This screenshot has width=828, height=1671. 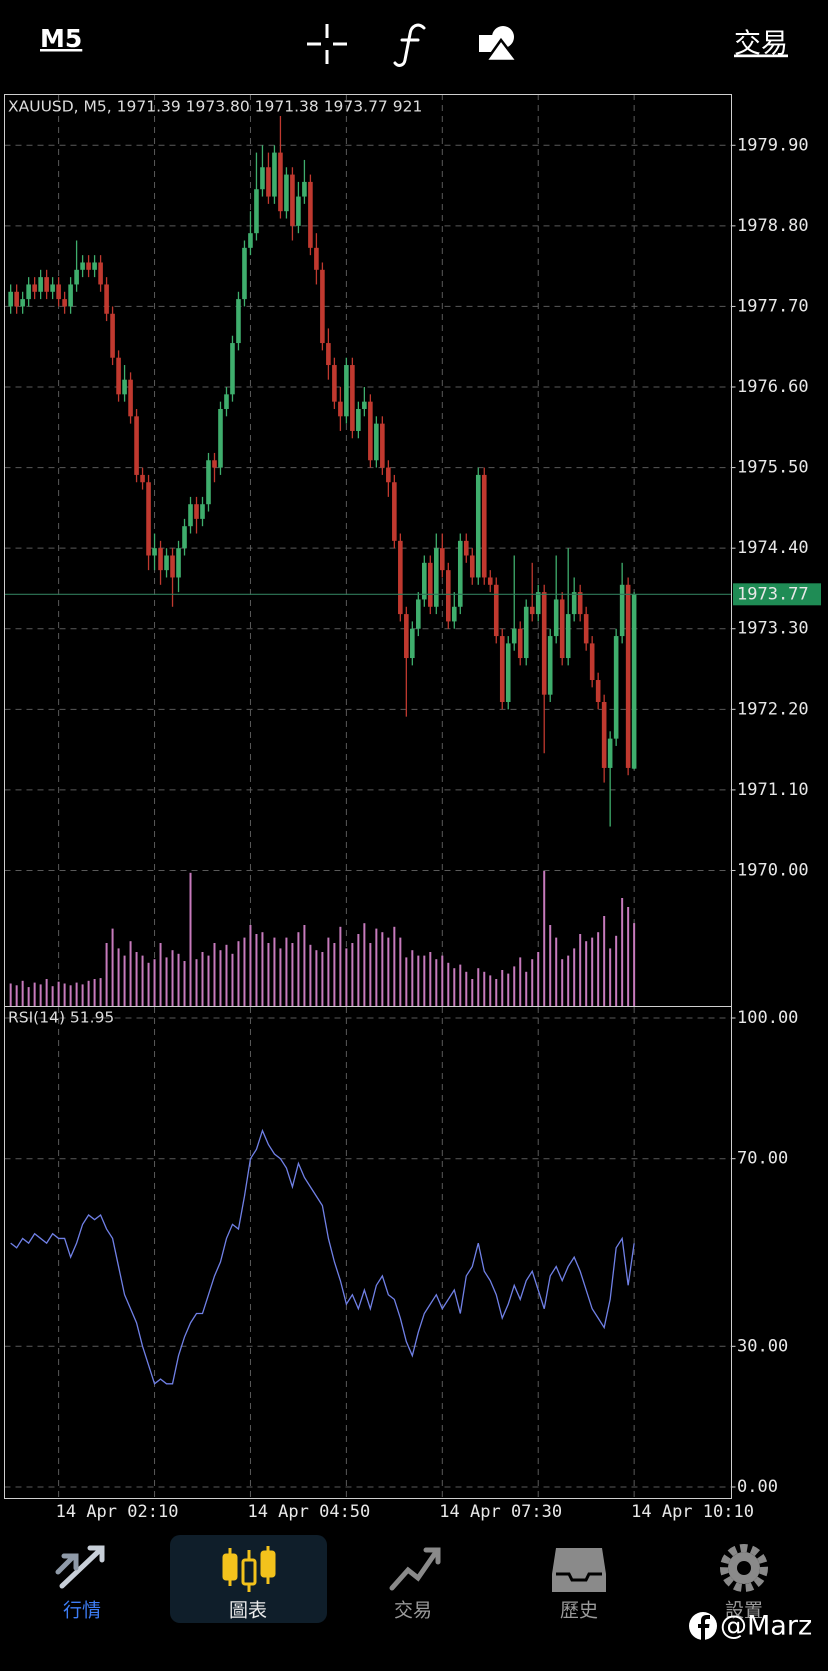 I want to click on quotes-icon, so click(x=80, y=1567).